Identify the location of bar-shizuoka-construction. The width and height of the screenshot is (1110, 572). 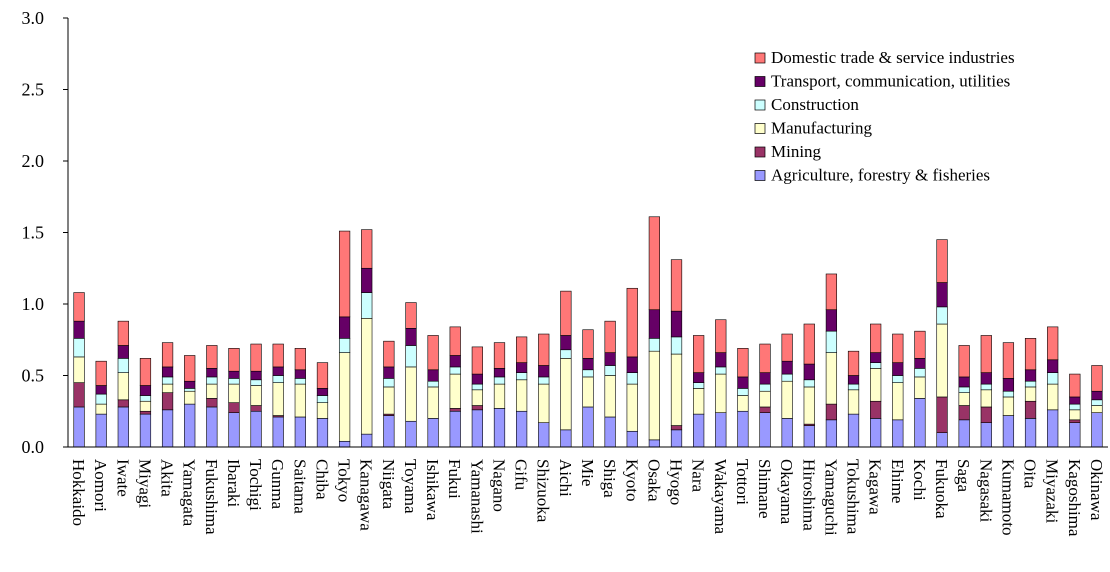
(544, 380).